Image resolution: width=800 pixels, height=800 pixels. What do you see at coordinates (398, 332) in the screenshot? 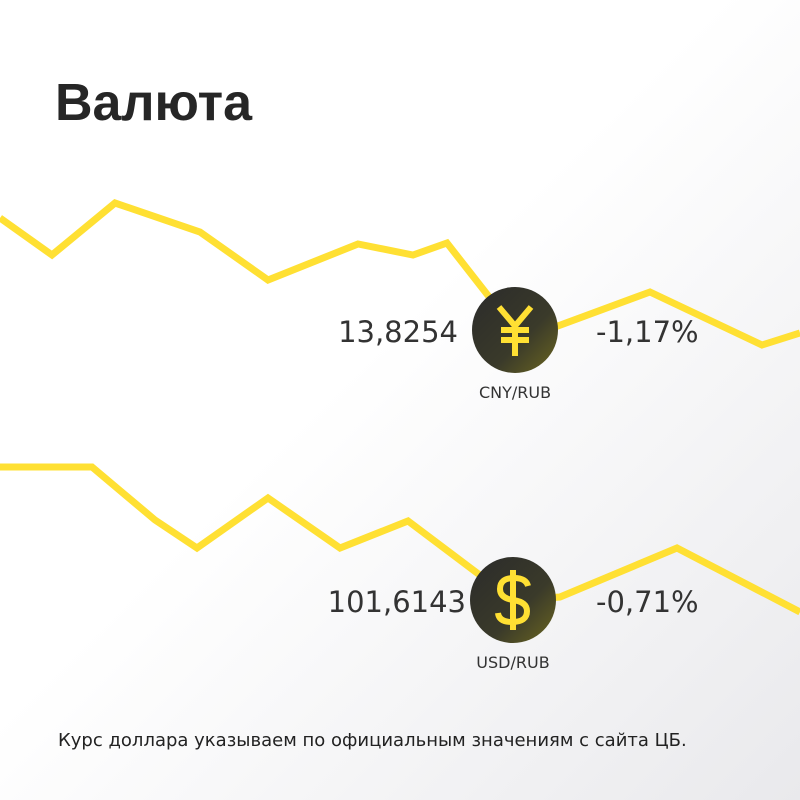
I see `rate-value: 13,8254` at bounding box center [398, 332].